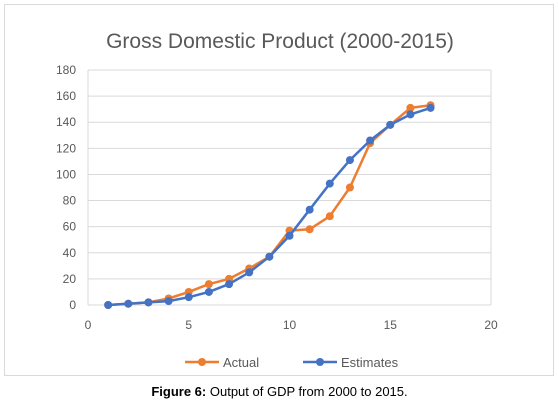  What do you see at coordinates (66, 174) in the screenshot?
I see `y-tick-label: 100` at bounding box center [66, 174].